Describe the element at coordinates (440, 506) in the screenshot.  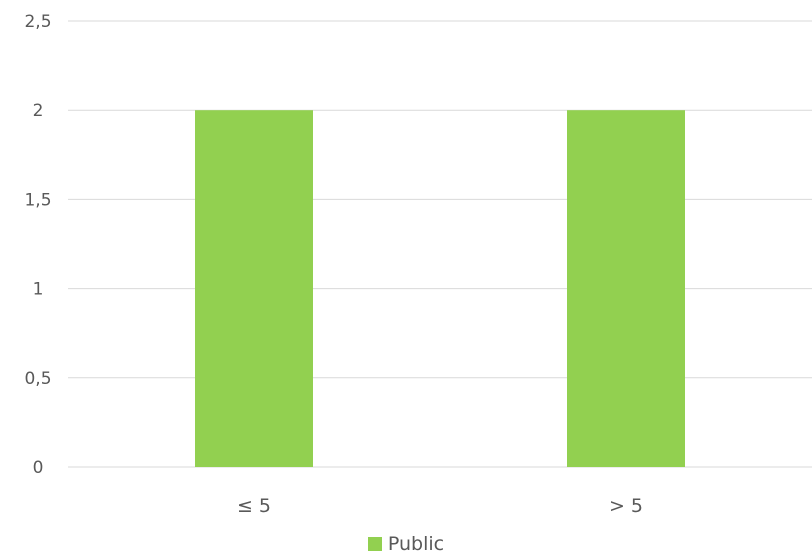
I see `x-axis-tick-labels: ≤ 5 > 5` at that location.